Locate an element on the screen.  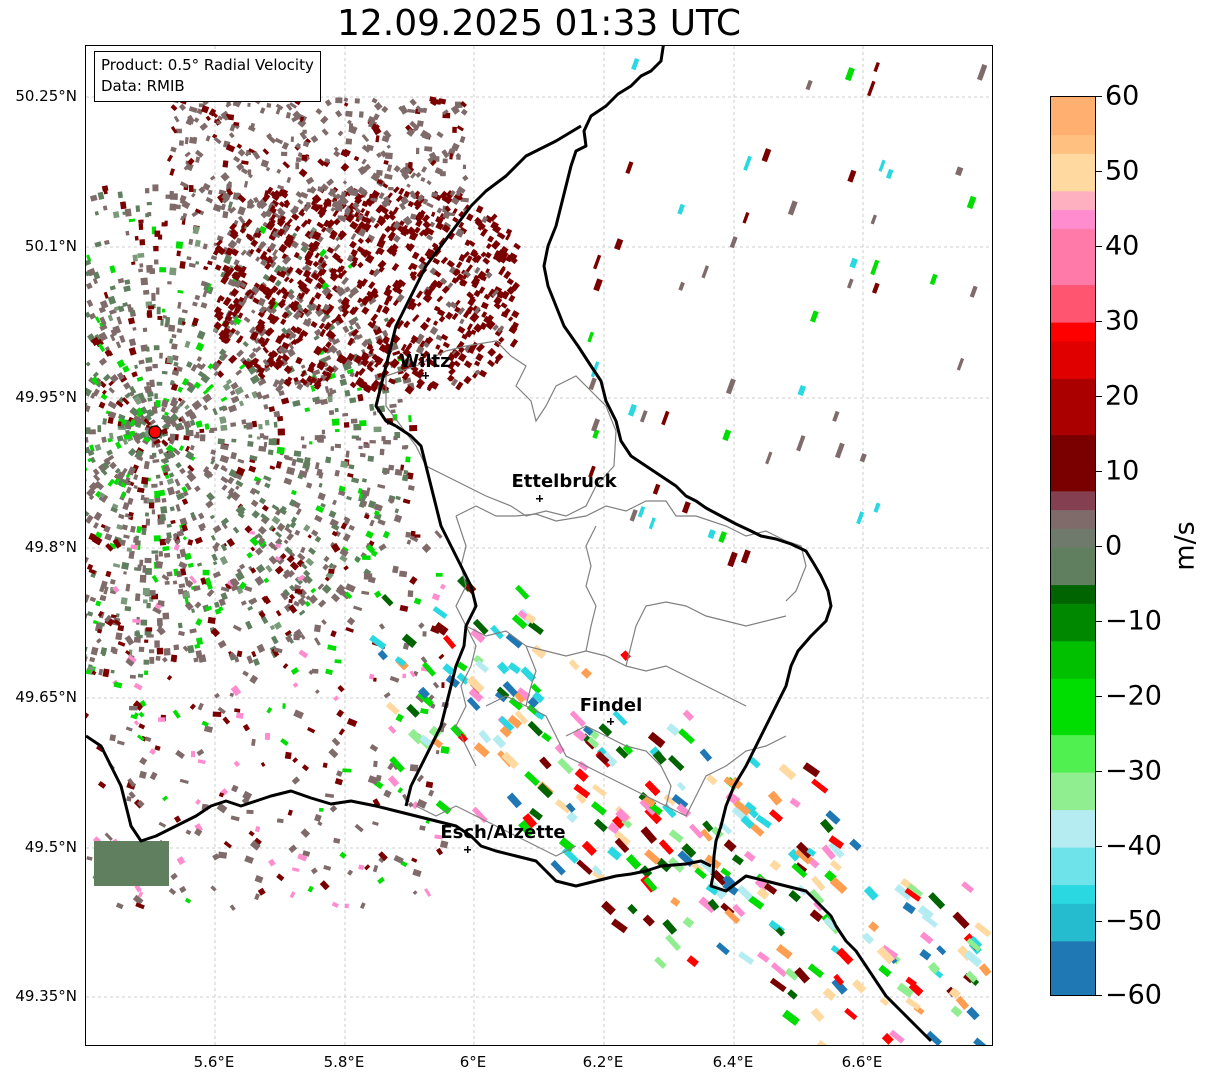
lon-label: 6.4°E is located at coordinates (733, 1062).